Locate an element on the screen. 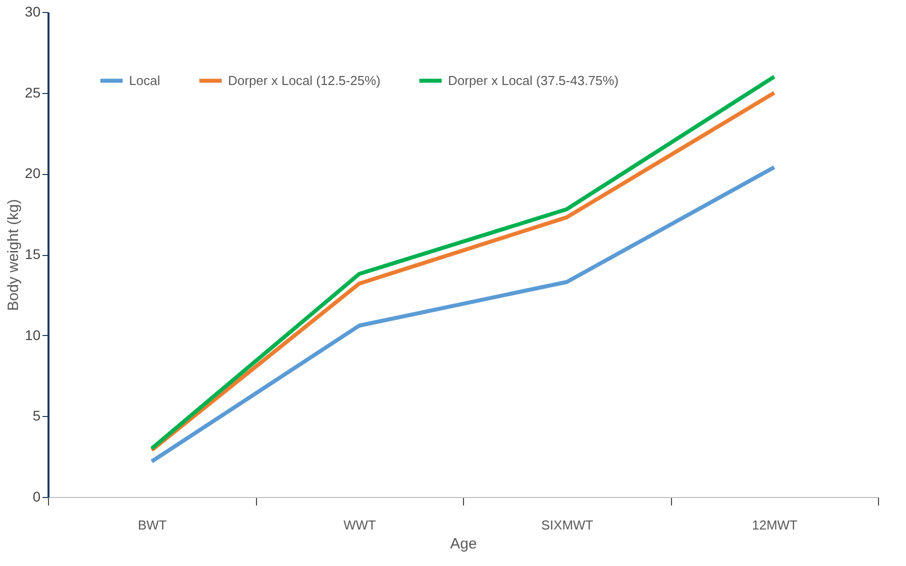 Image resolution: width=906 pixels, height=566 pixels. y-tick-label: 5 is located at coordinates (36, 416).